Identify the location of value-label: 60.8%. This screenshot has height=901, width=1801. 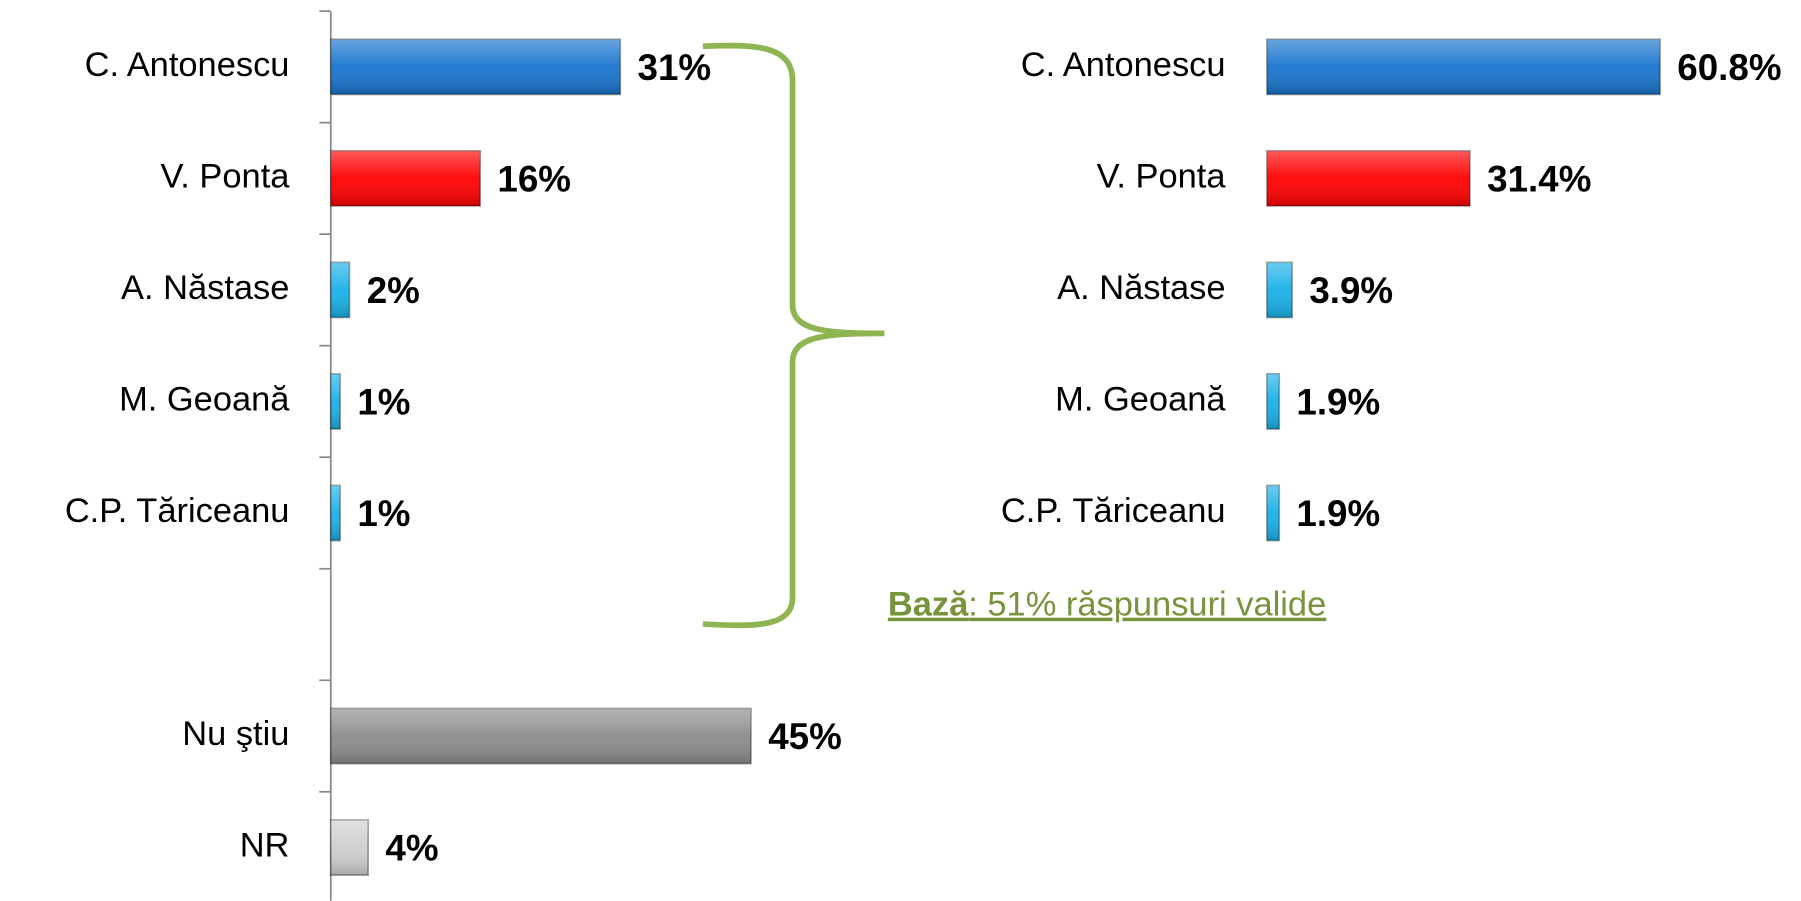
(1729, 67).